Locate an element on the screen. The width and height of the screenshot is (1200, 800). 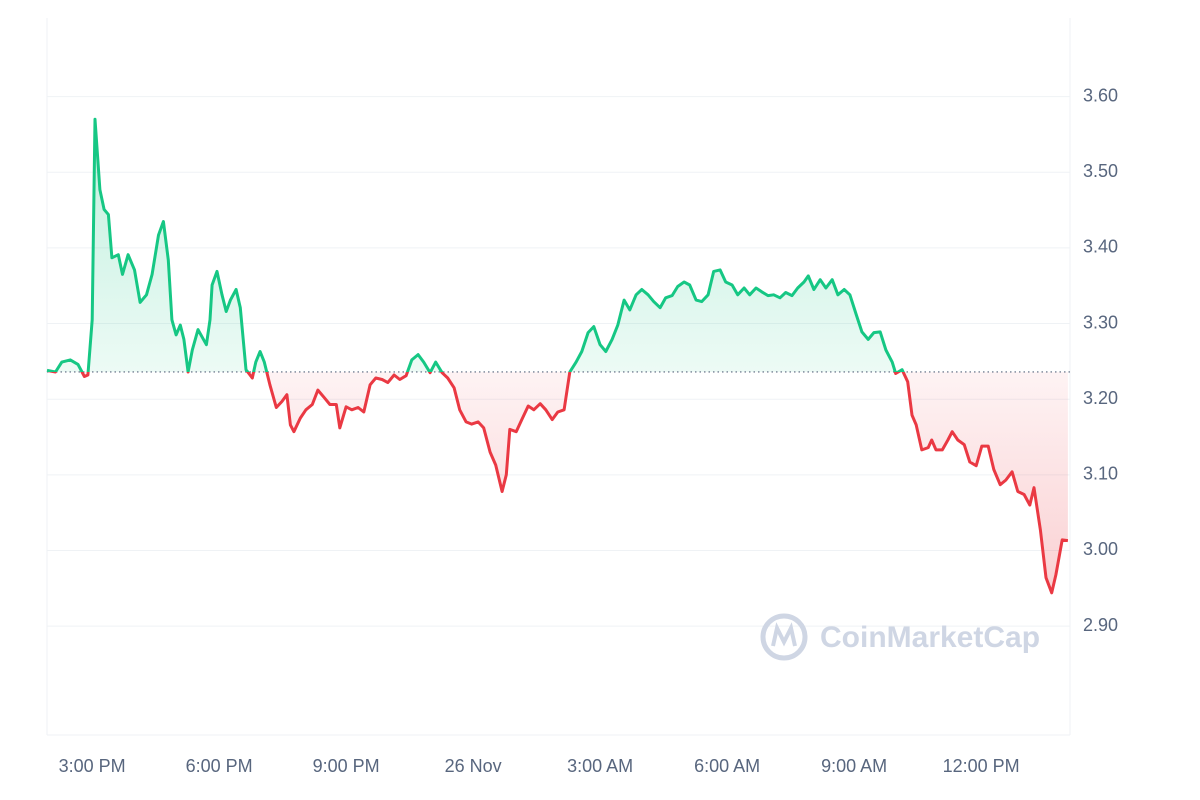
y-tick-label: 3.40 is located at coordinates (1100, 247).